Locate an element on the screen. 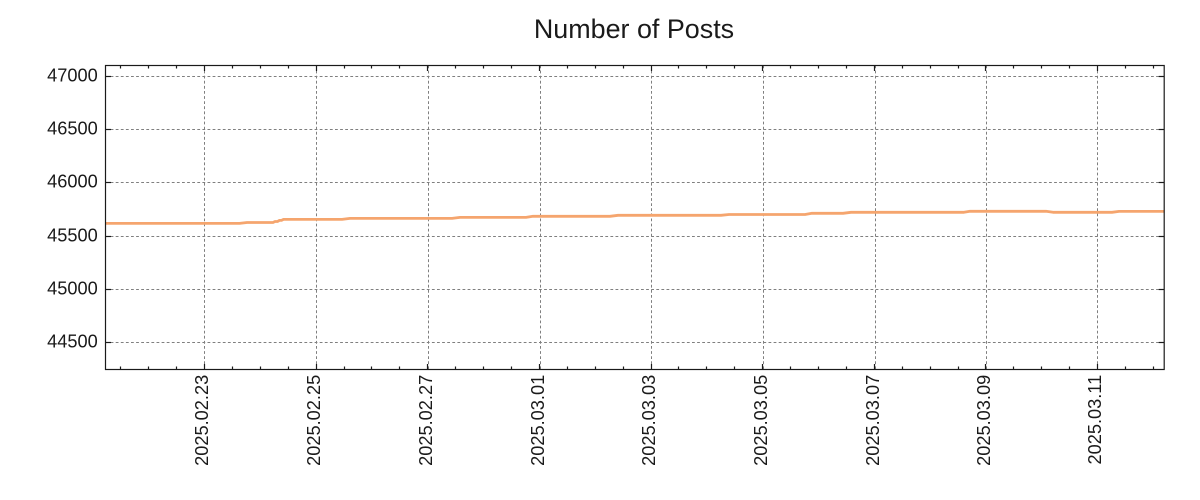 The height and width of the screenshot is (500, 1200). svg-text: 45000 is located at coordinates (72, 289).